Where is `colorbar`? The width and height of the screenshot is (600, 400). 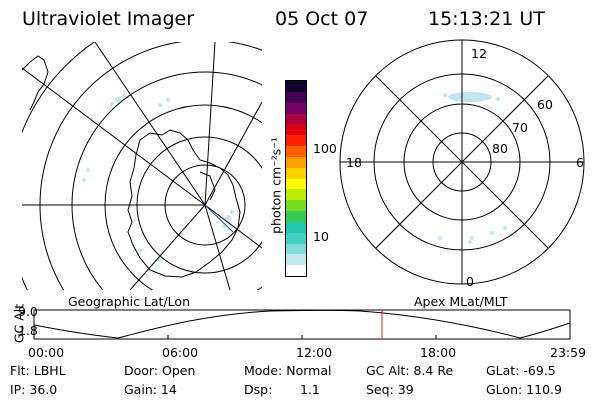 colorbar is located at coordinates (296, 178).